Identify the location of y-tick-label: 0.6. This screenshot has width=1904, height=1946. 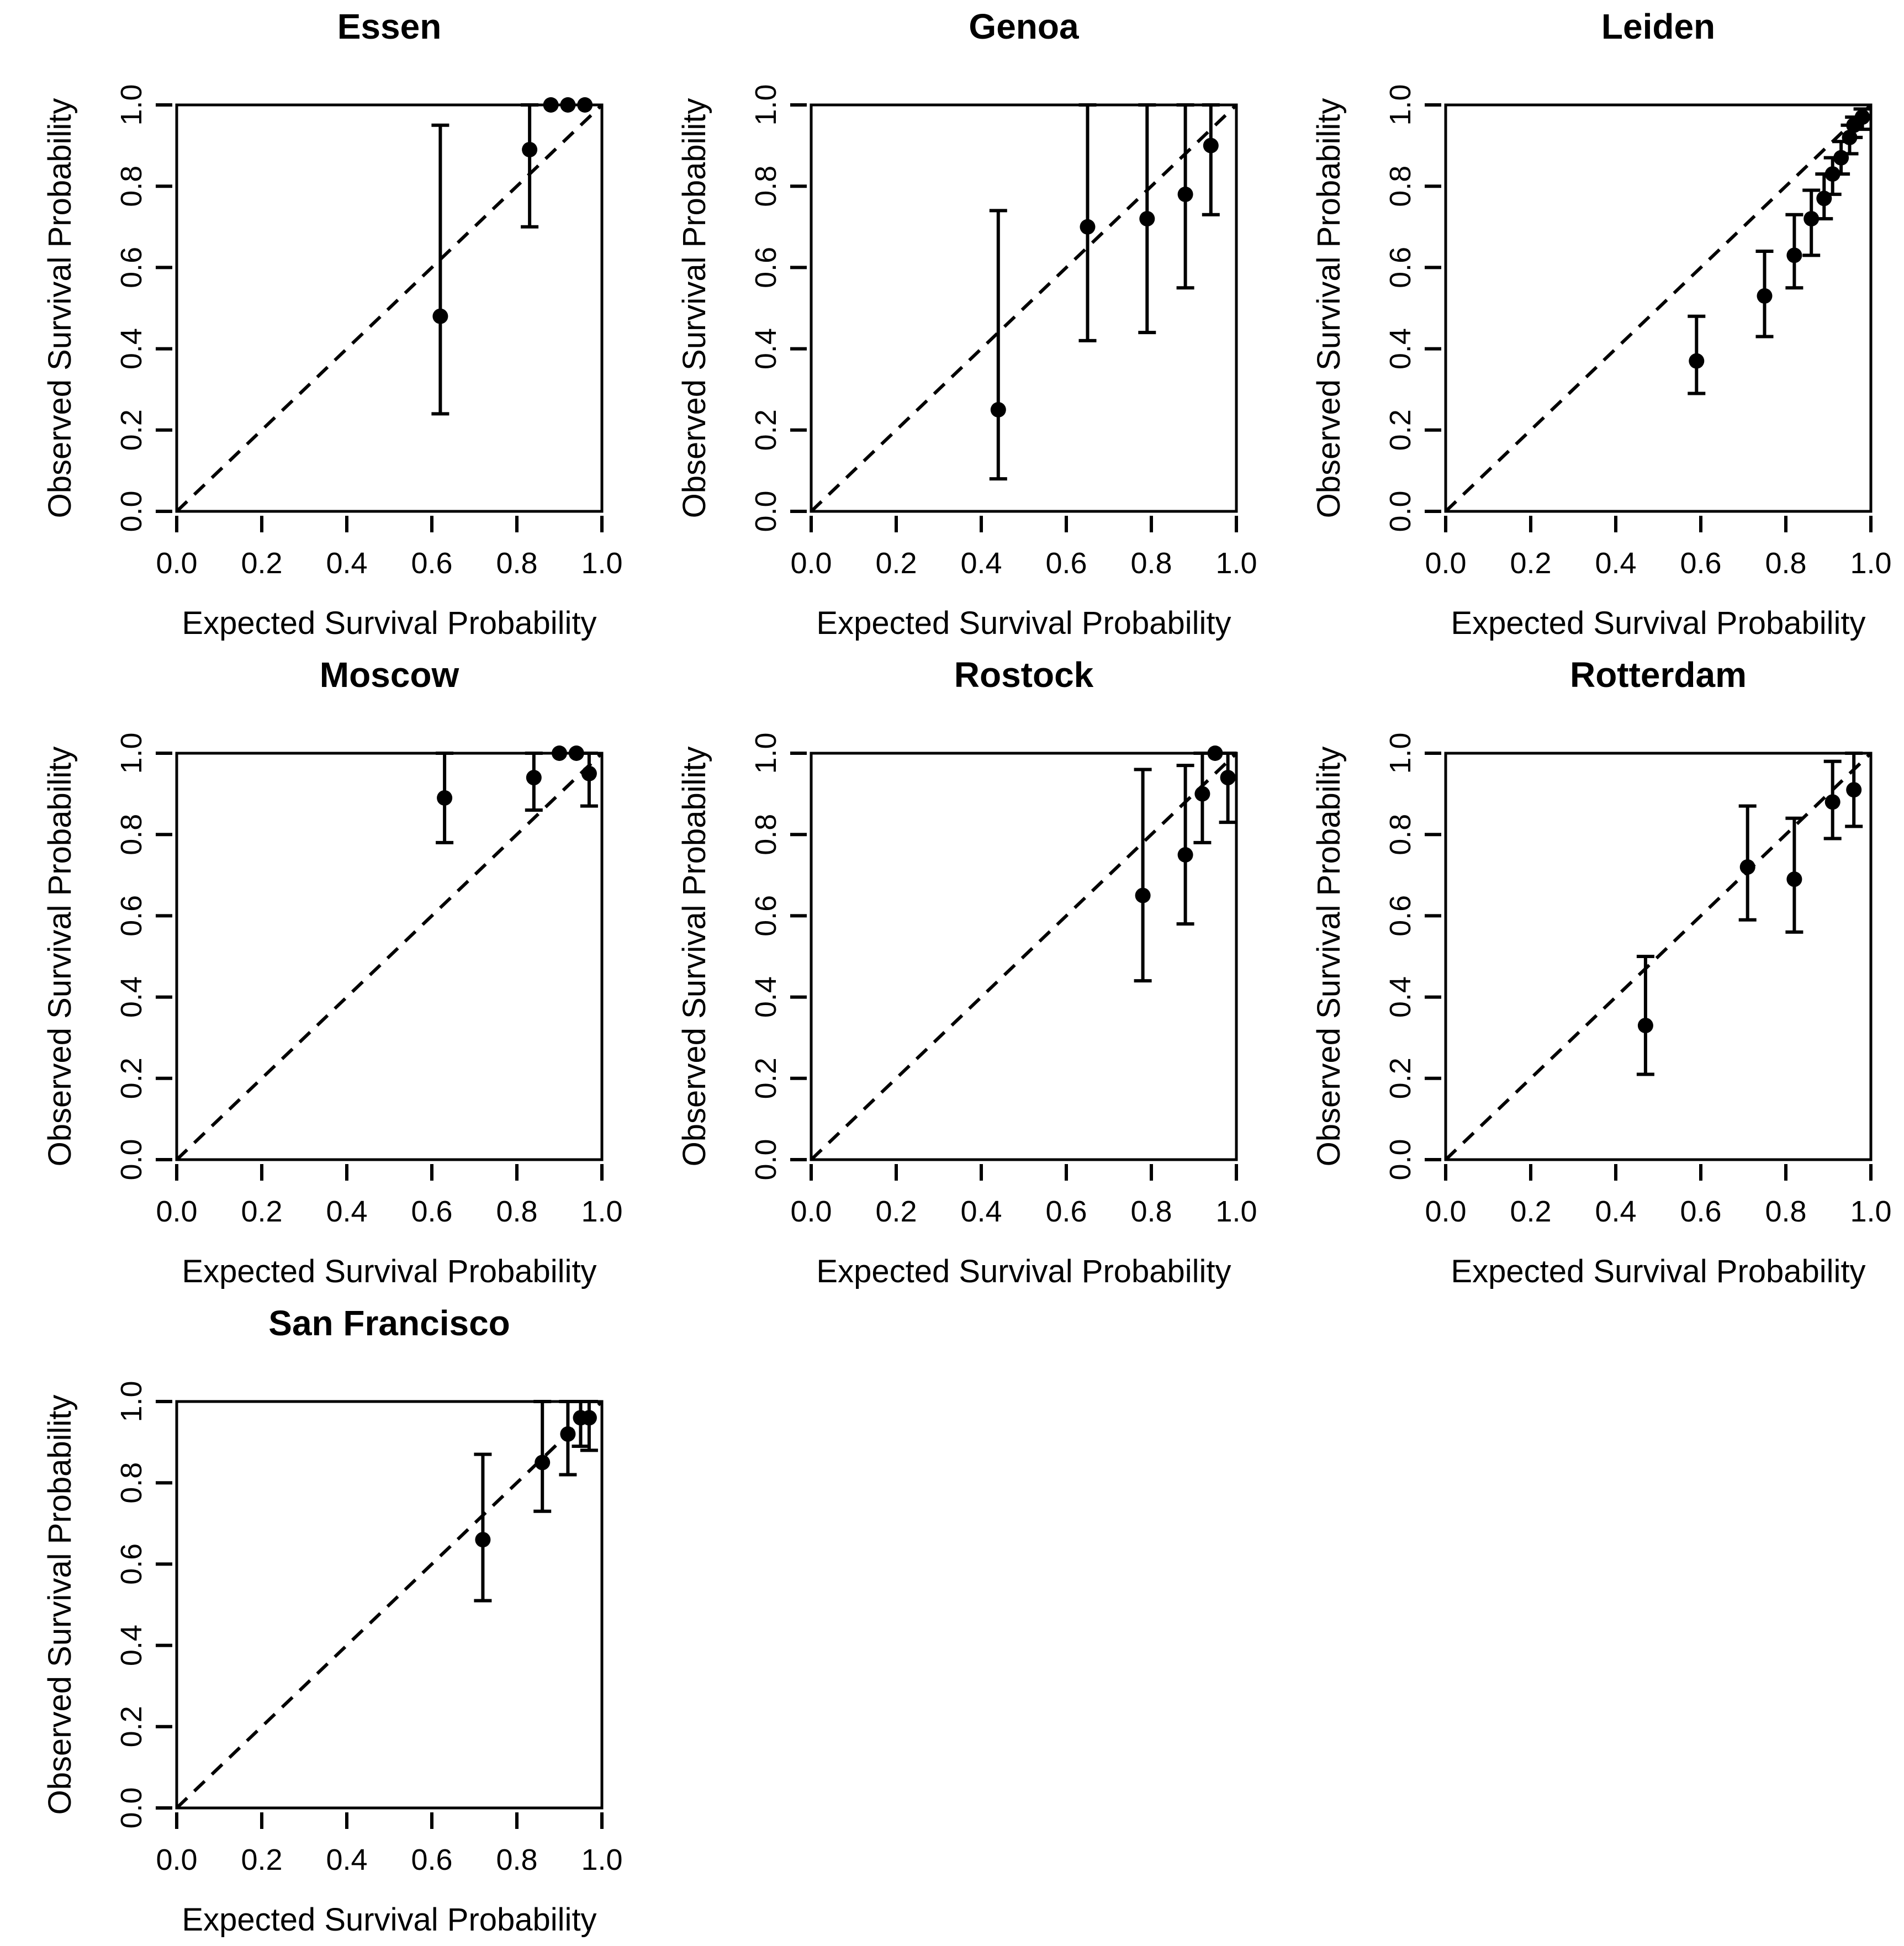
(765, 916).